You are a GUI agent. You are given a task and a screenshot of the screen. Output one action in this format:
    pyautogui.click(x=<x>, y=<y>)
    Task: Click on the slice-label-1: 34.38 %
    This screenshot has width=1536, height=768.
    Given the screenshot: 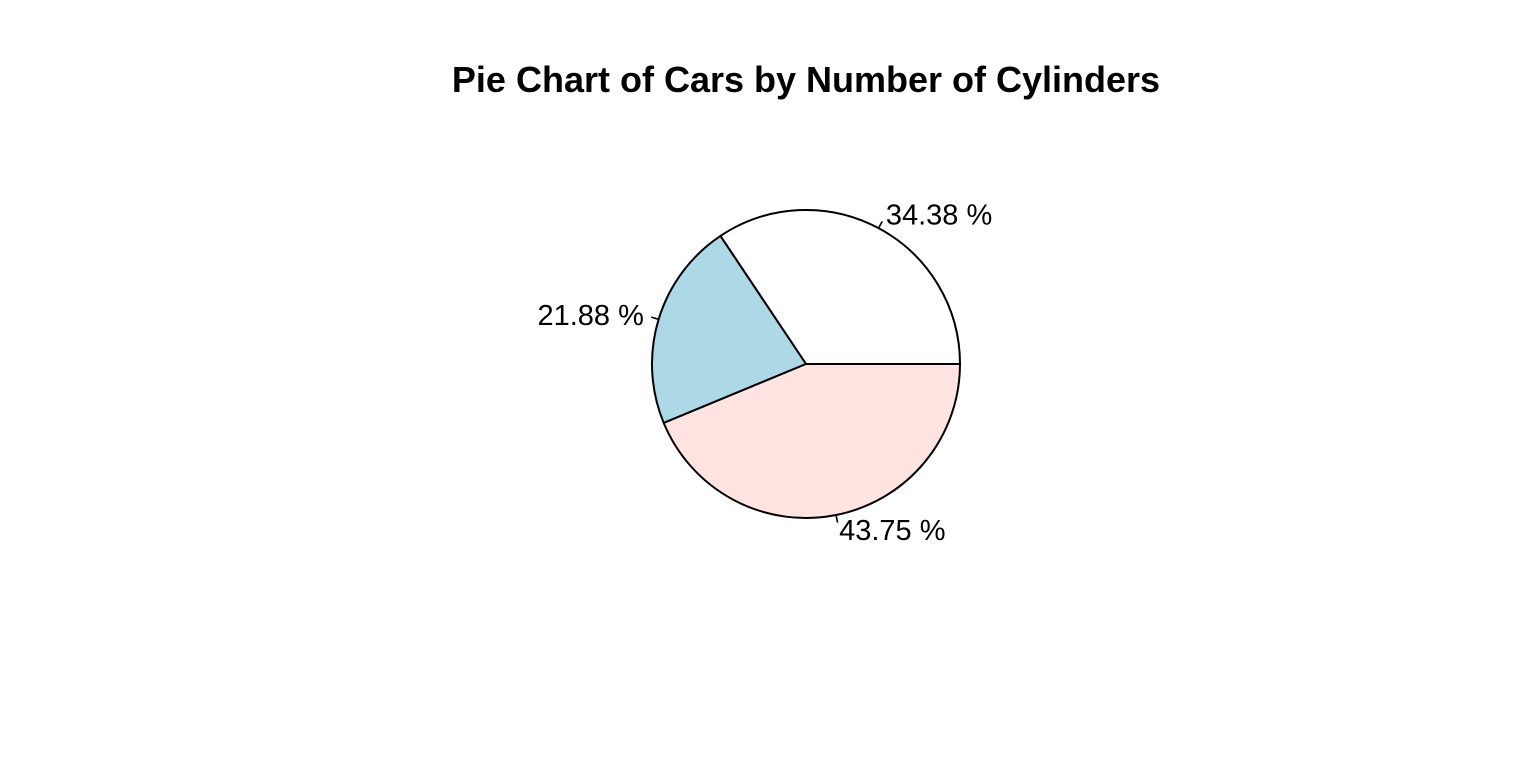 What is the action you would take?
    pyautogui.click(x=939, y=216)
    